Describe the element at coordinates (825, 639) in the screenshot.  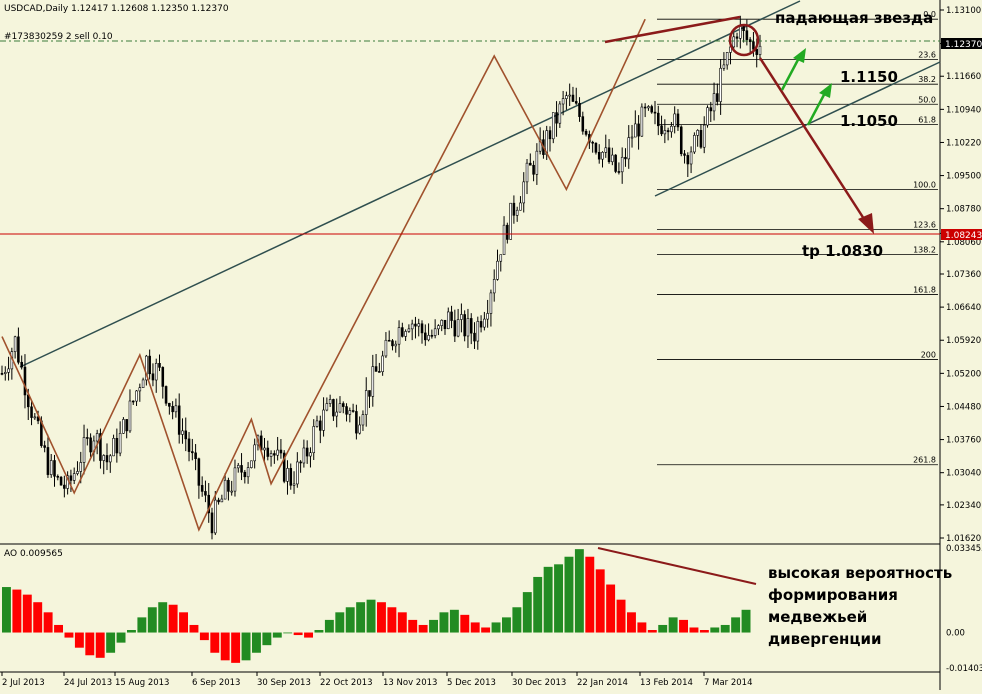
I see `divergence-text-4: дивергенции` at that location.